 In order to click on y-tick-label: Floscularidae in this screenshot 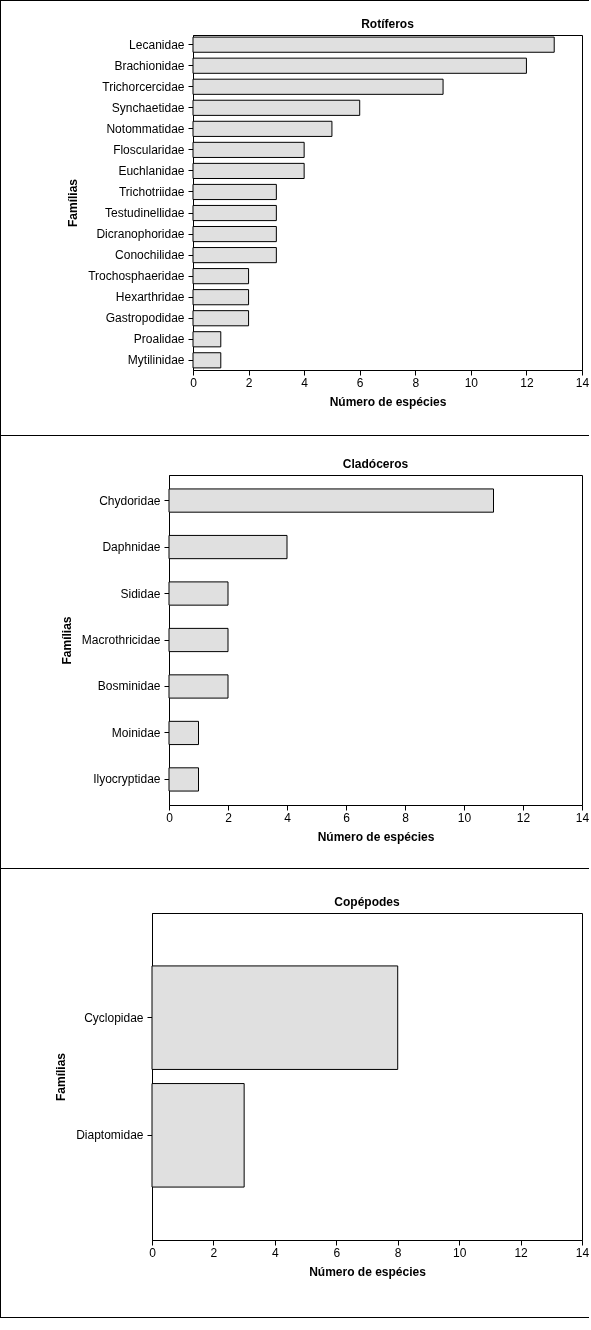, I will do `click(149, 149)`.